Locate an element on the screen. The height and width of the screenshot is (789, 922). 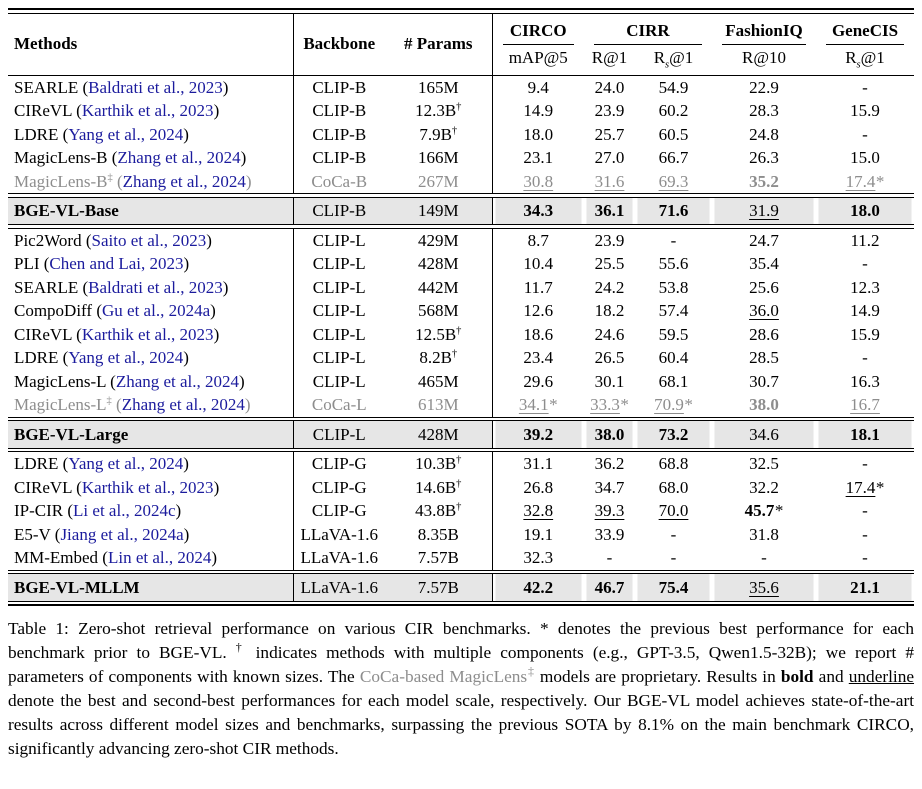
rule-row-header is located at coordinates (461, 75).